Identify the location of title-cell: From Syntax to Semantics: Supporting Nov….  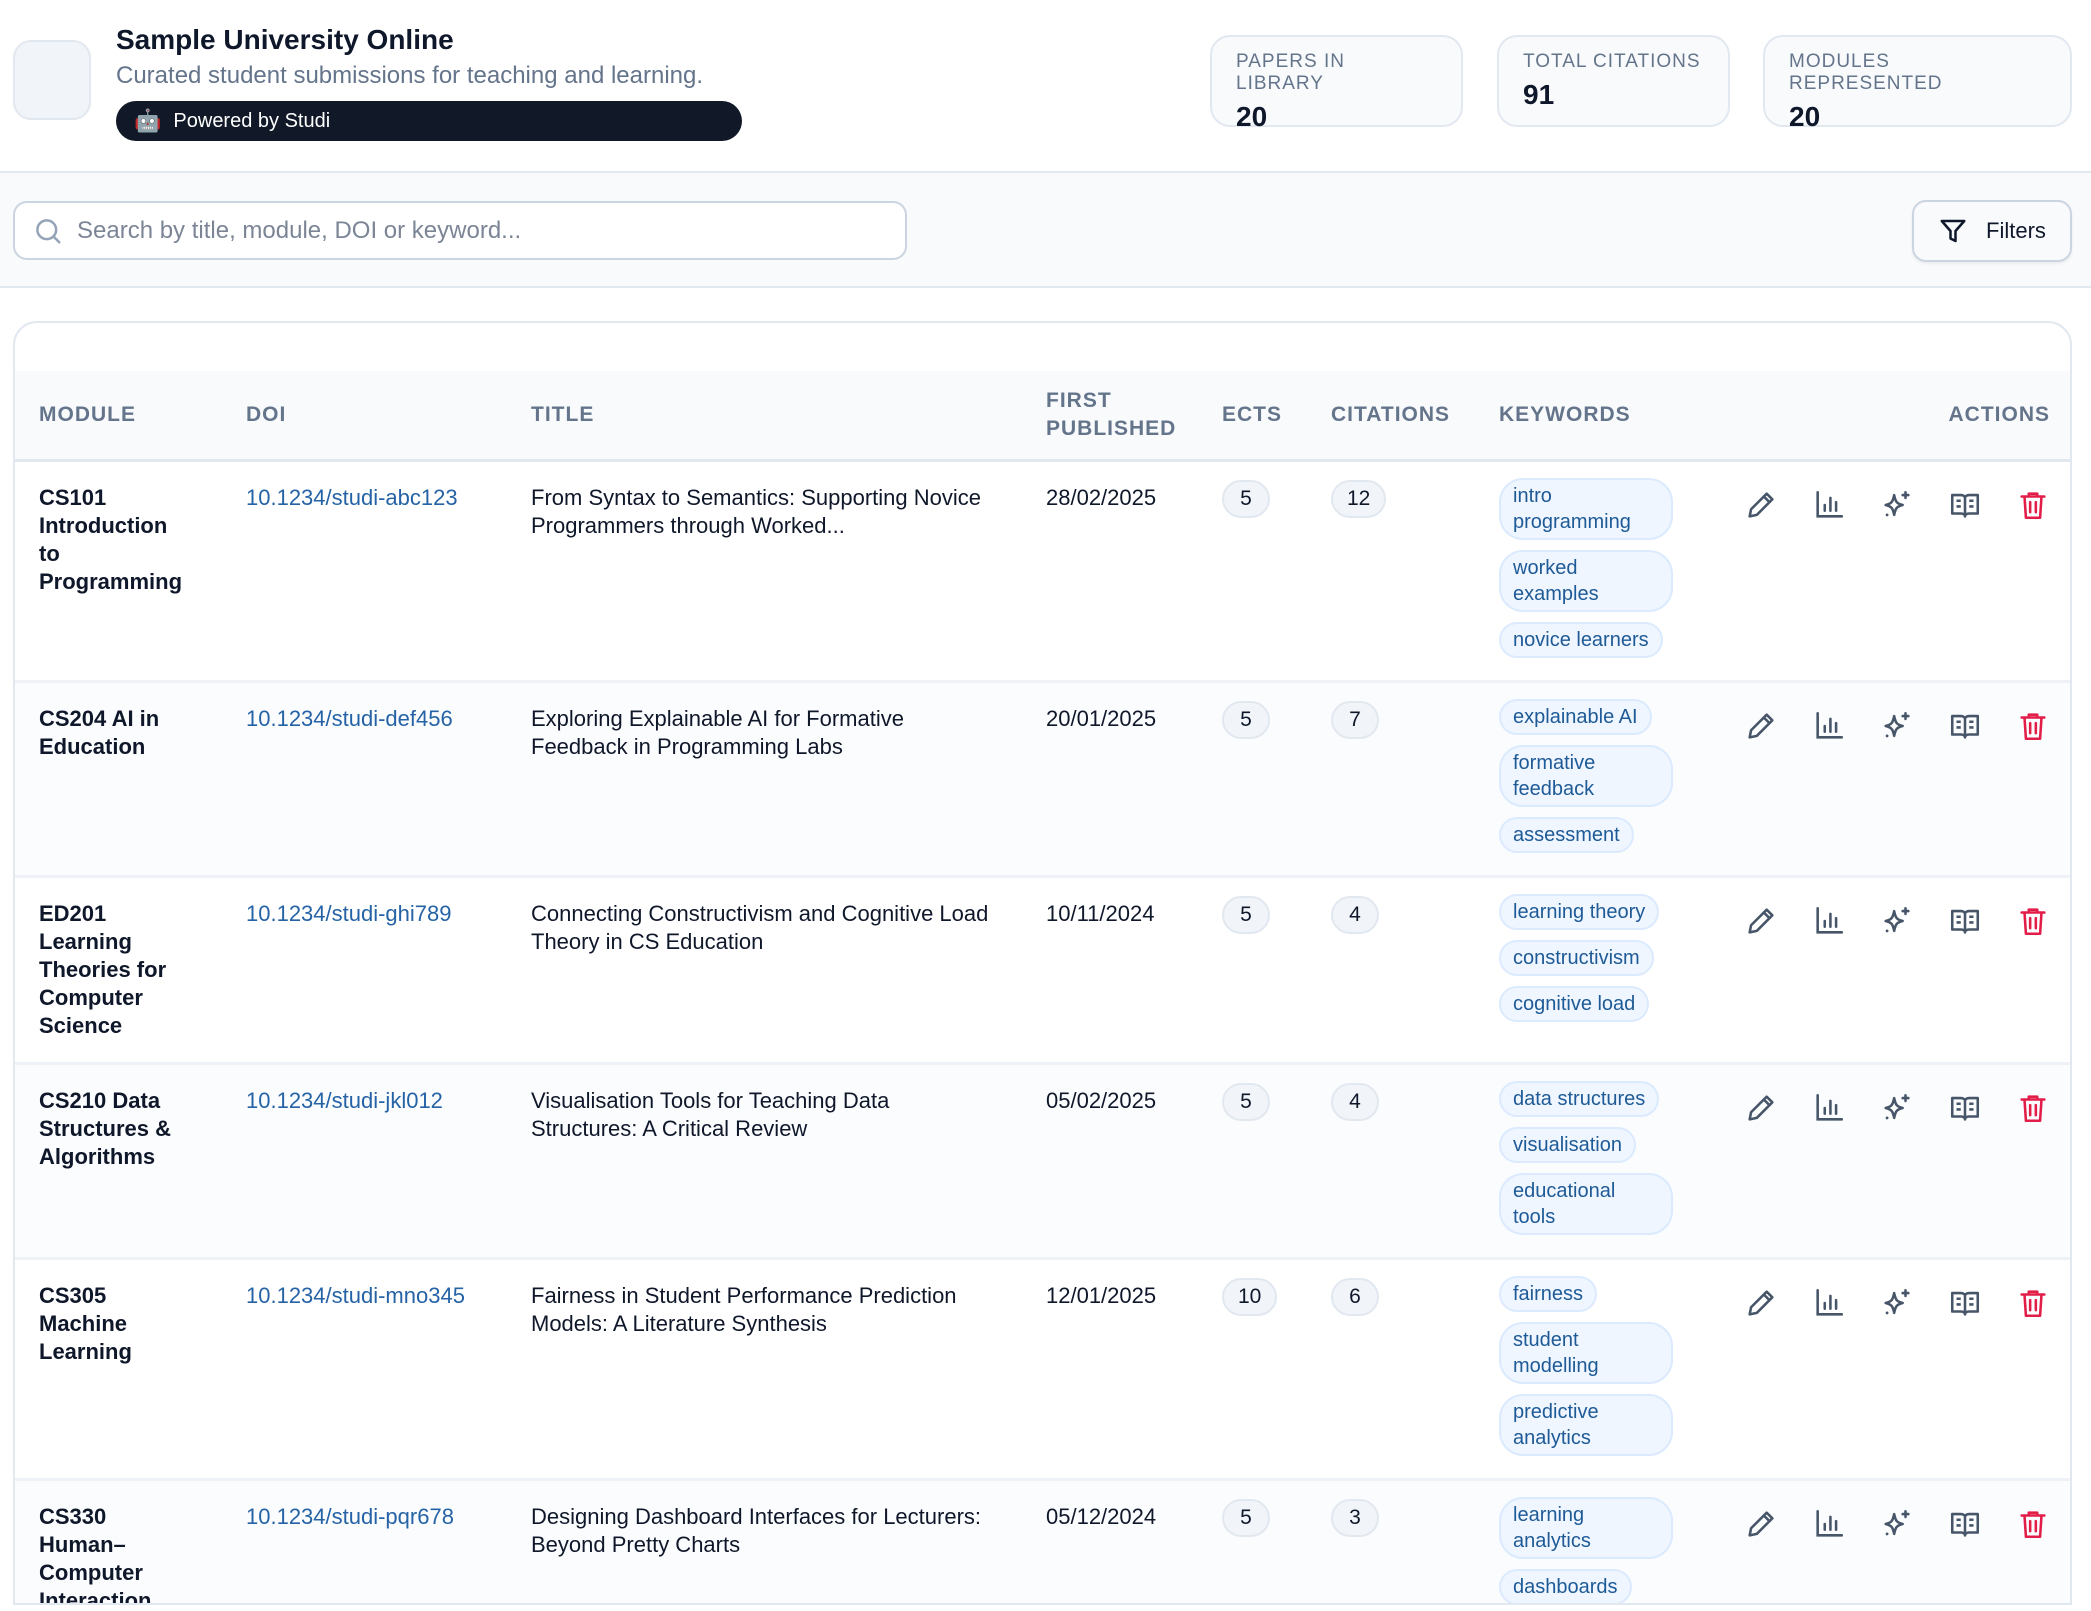
(764, 571).